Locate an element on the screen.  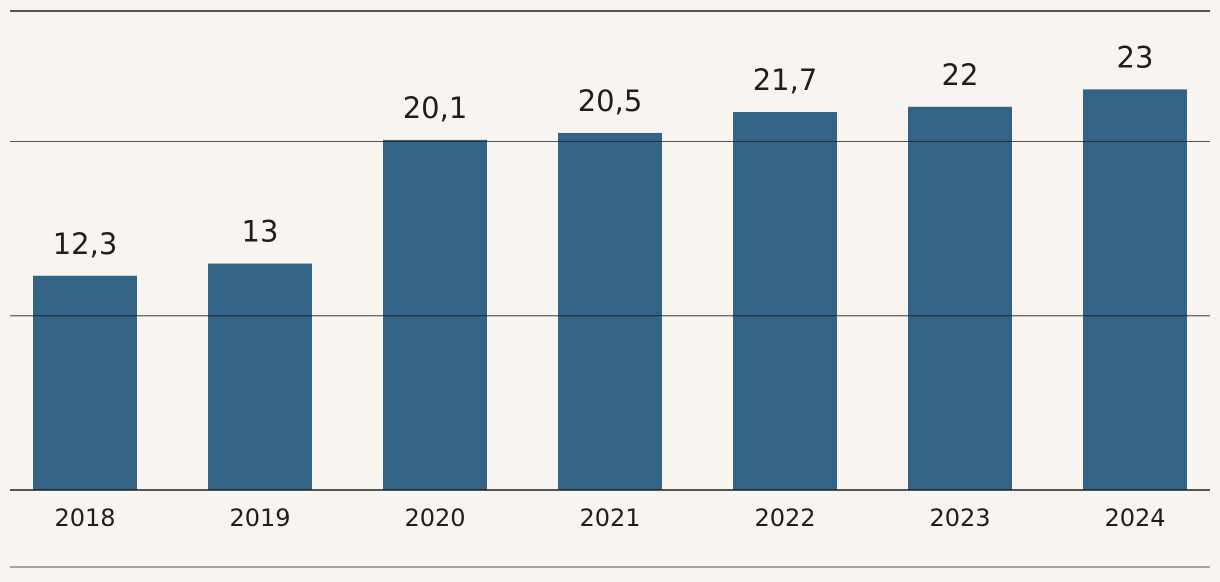
x-tick-label: 2023 is located at coordinates (959, 518).